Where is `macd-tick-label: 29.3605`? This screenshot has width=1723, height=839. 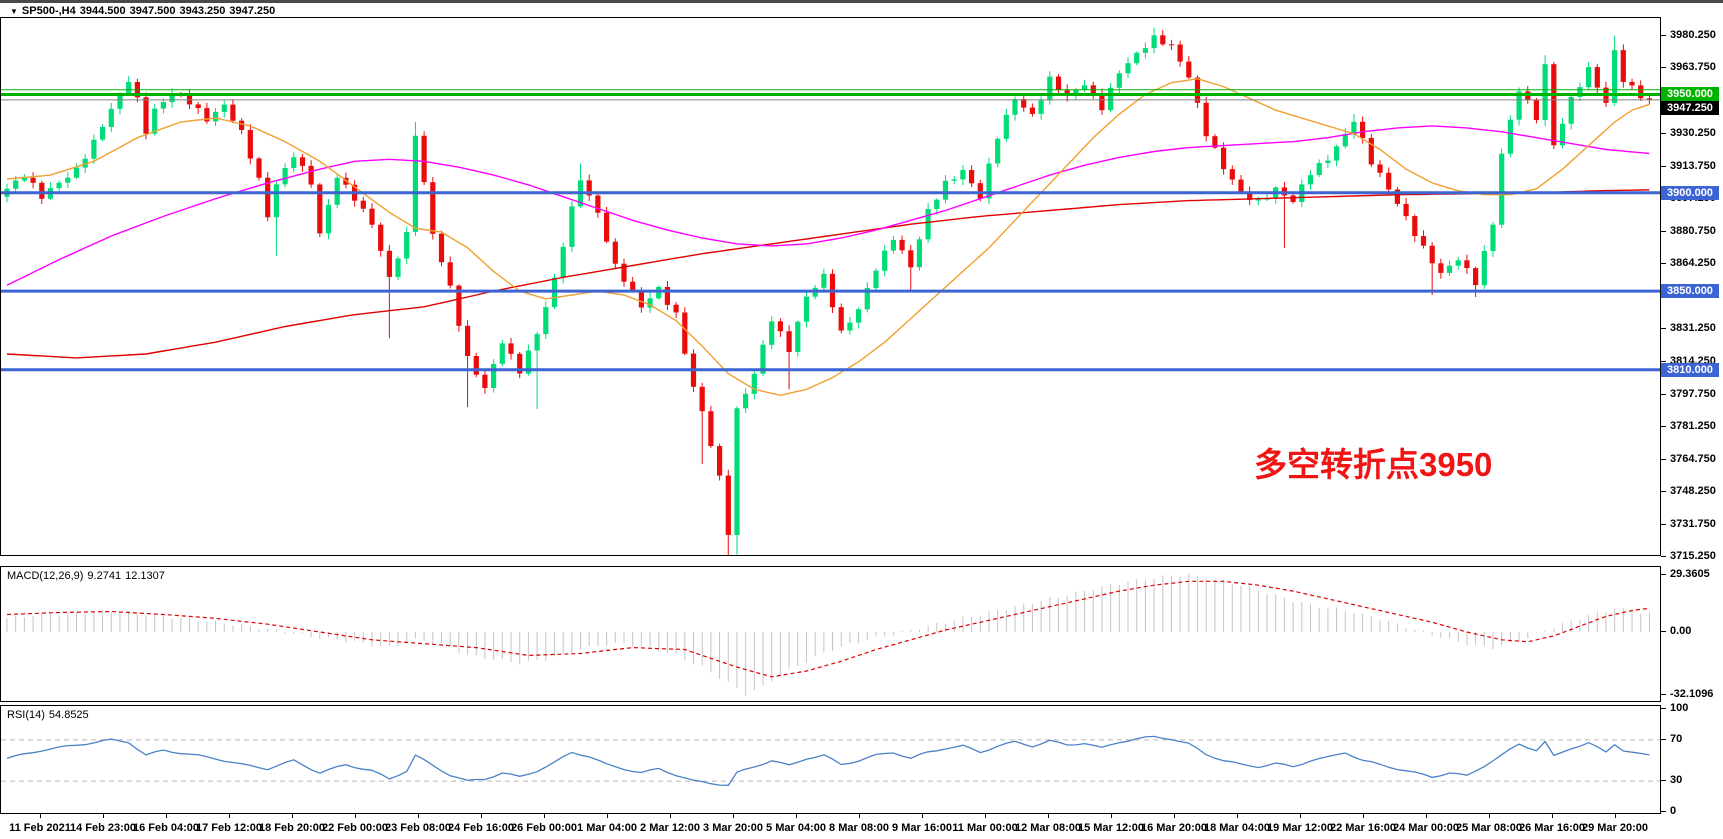
macd-tick-label: 29.3605 is located at coordinates (1690, 574).